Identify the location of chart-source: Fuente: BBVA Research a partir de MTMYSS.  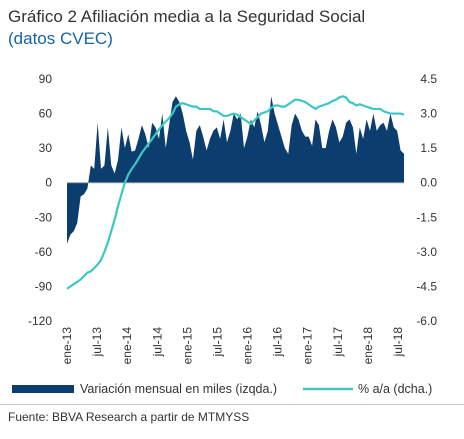
(129, 417).